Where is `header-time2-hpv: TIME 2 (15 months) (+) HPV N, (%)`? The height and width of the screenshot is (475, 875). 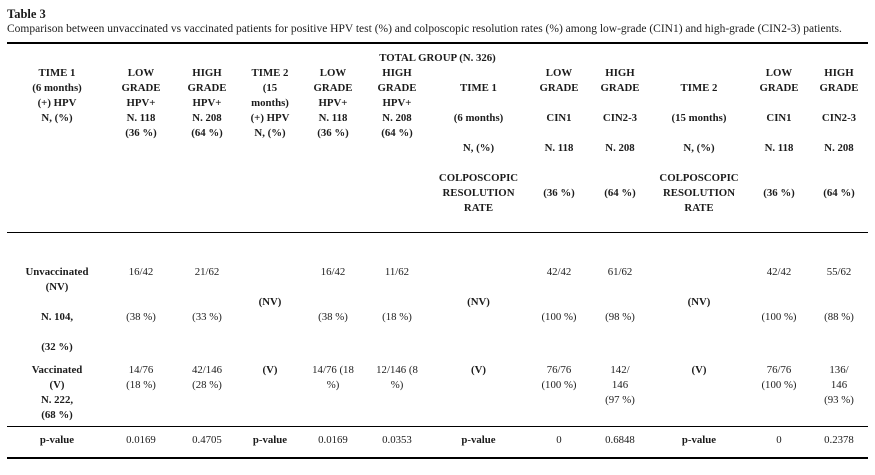
header-time2-hpv: TIME 2 (15 months) (+) HPV N, (%) is located at coordinates (270, 102).